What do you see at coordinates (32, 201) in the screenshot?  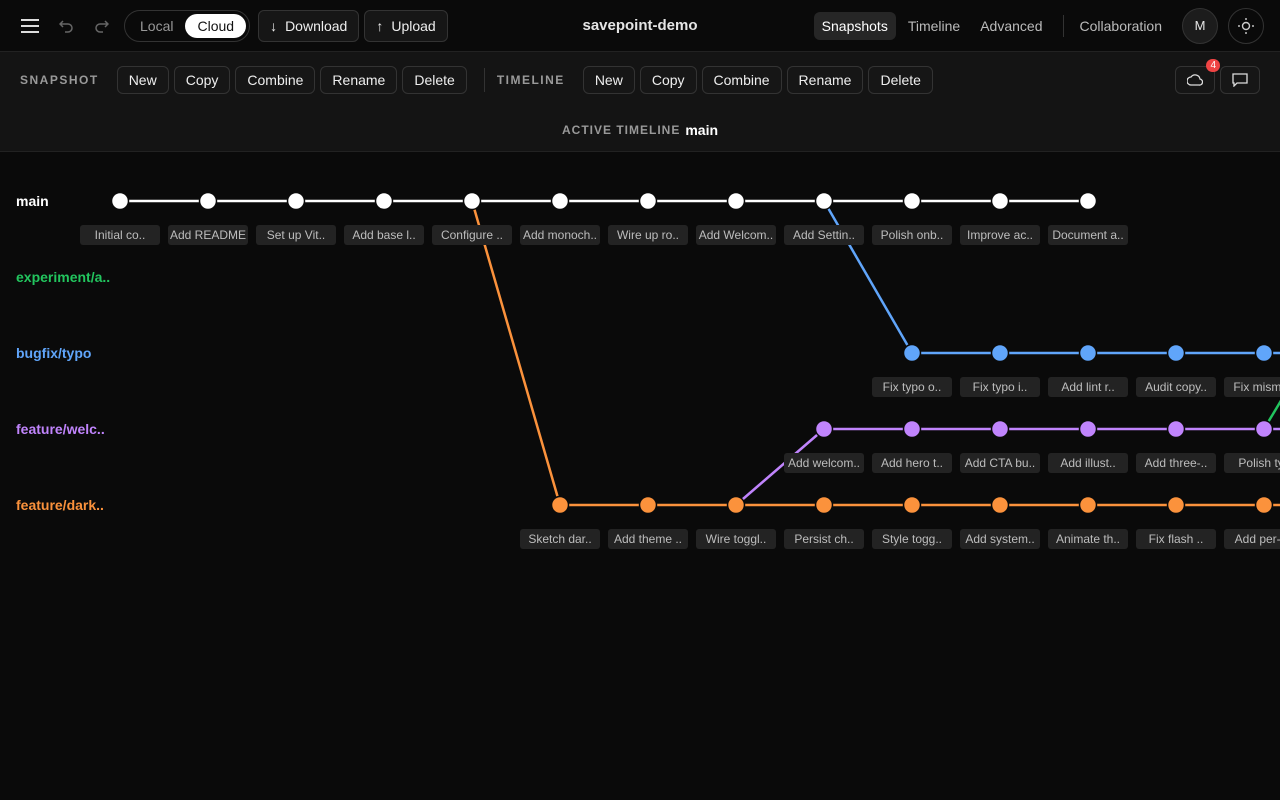 I see `timeline-name: main` at bounding box center [32, 201].